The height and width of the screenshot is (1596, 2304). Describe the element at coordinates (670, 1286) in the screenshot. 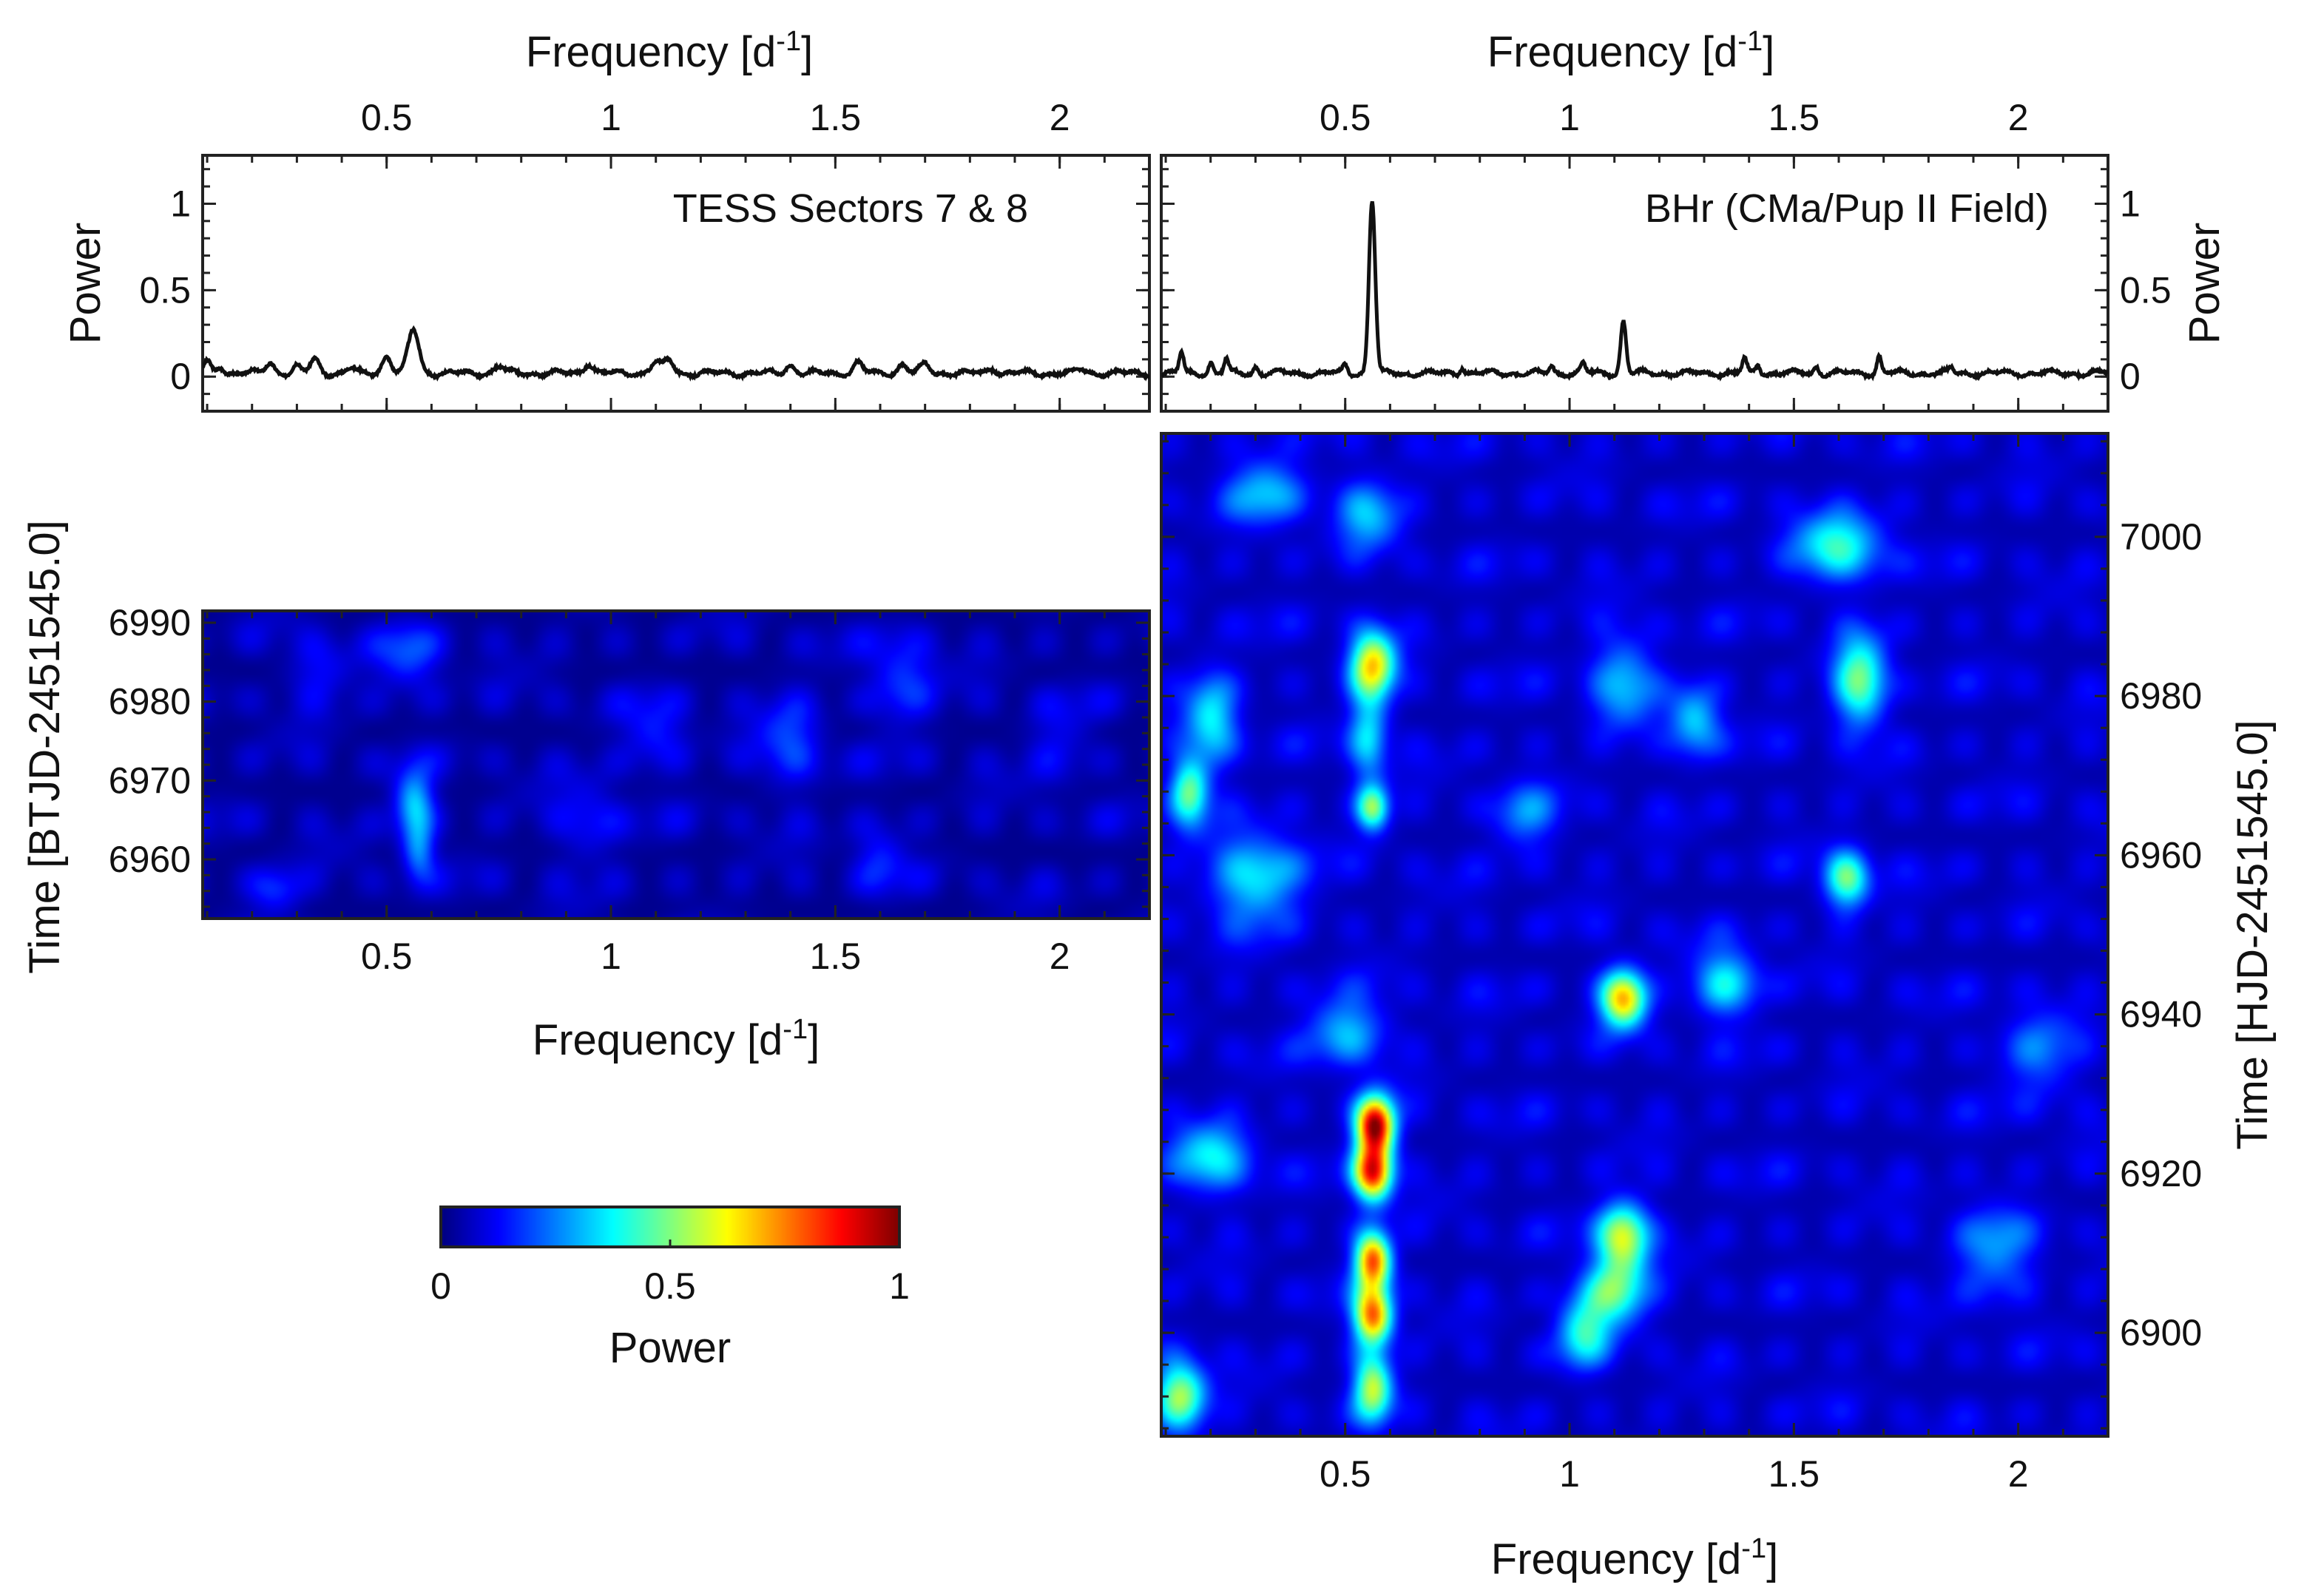

I see `colorbar-tick-label: 0.5` at that location.